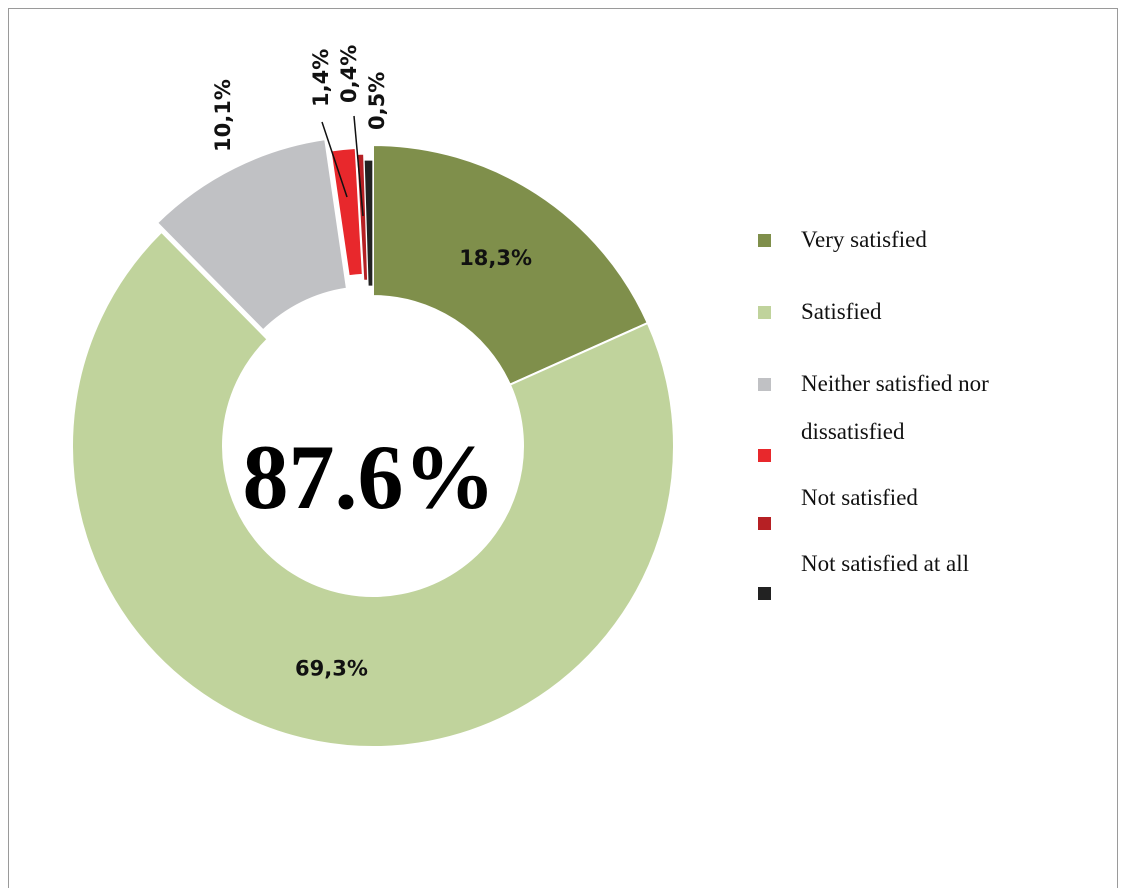 This screenshot has height=888, width=1122. Describe the element at coordinates (368, 223) in the screenshot. I see `slice-not-satisfied-at-all` at that location.